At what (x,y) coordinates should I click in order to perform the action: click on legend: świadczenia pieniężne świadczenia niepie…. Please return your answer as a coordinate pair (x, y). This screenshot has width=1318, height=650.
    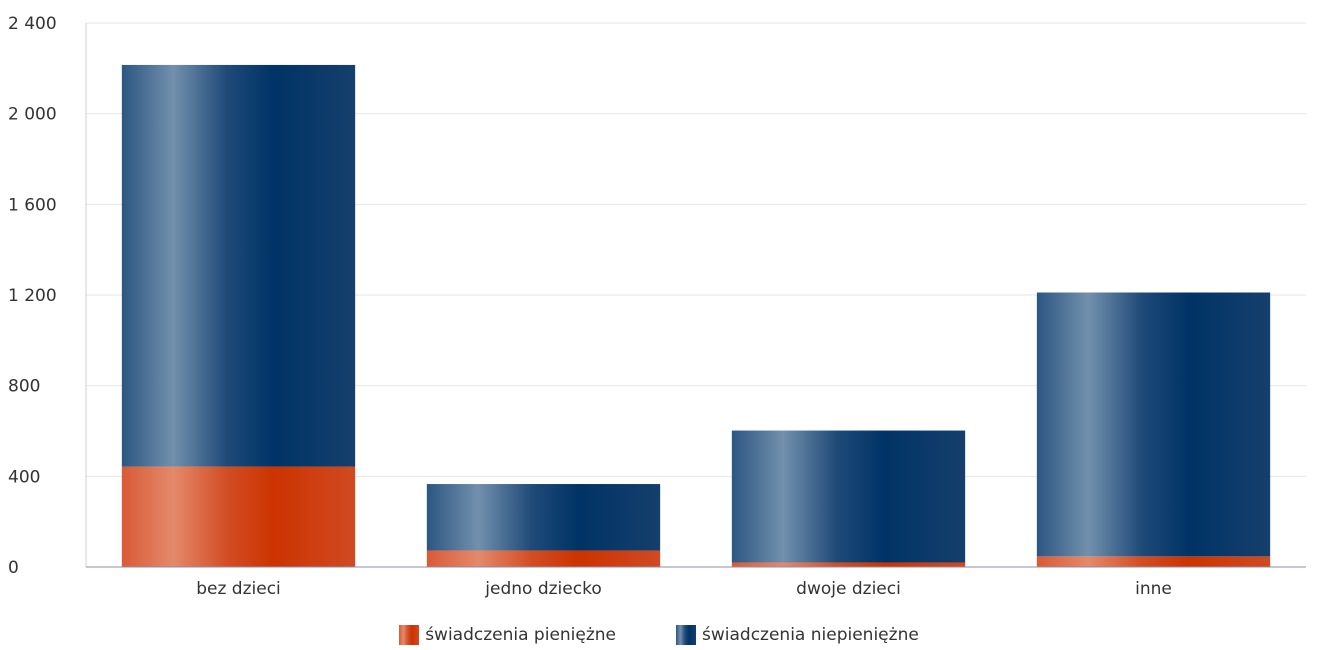
    Looking at the image, I should click on (659, 635).